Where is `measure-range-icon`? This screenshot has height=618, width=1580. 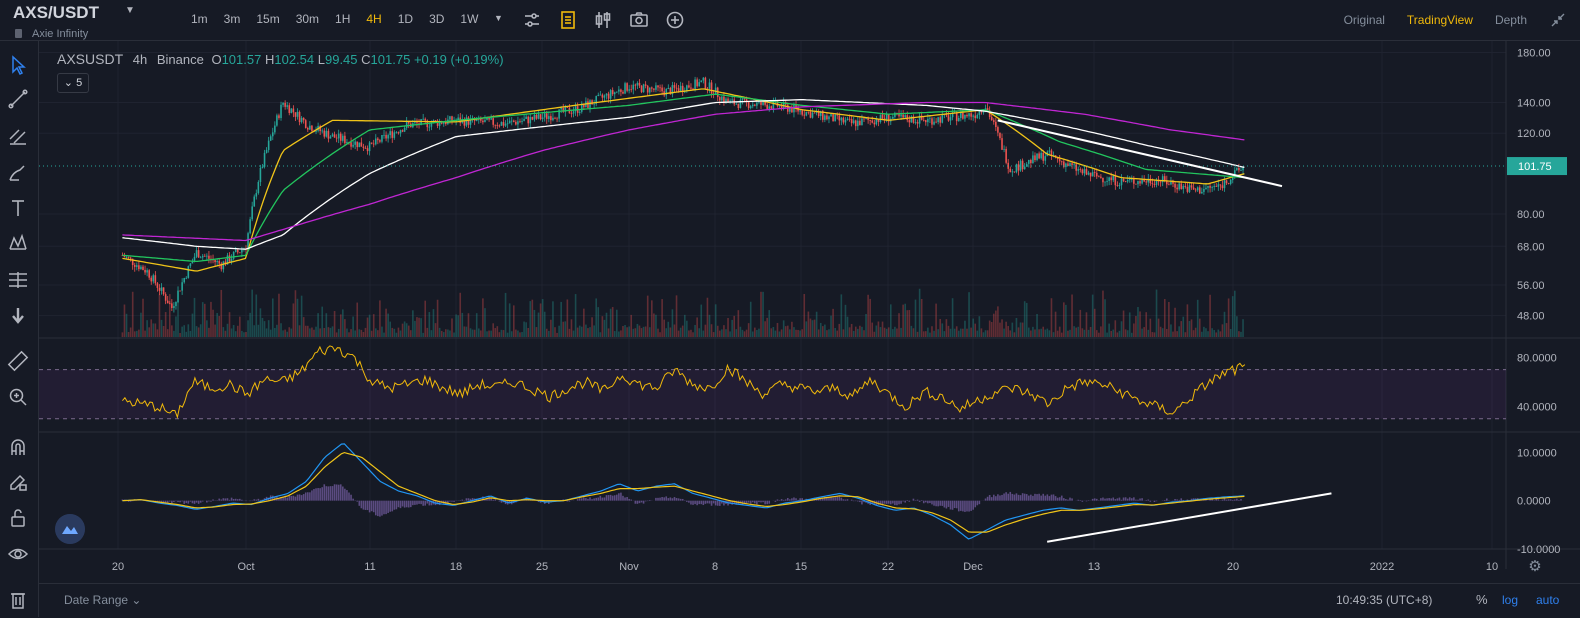
measure-range-icon is located at coordinates (18, 280).